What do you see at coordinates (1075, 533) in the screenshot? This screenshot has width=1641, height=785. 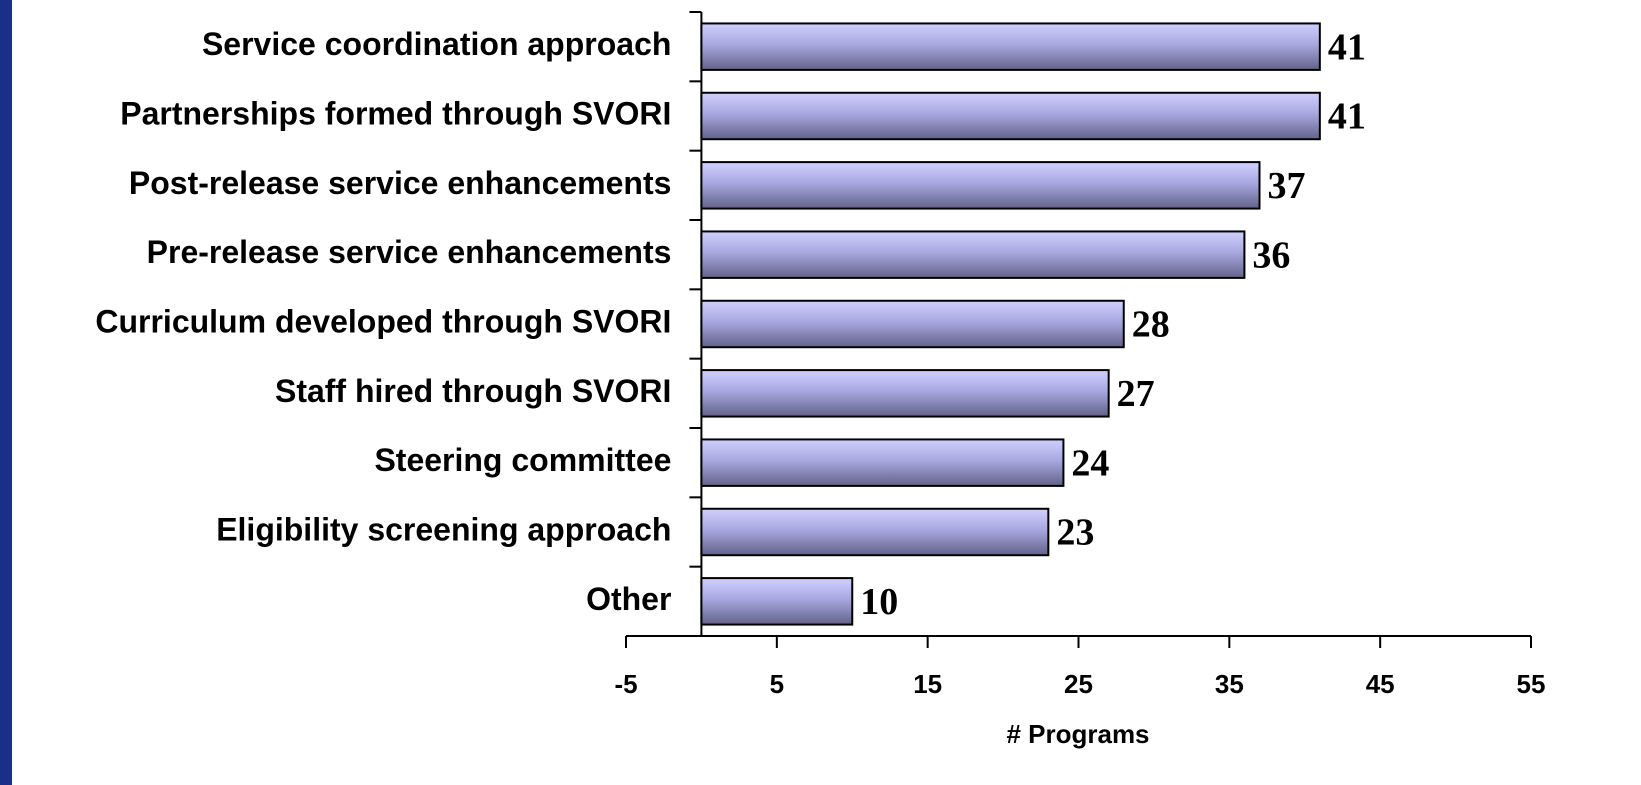 I see `value-label: 23` at bounding box center [1075, 533].